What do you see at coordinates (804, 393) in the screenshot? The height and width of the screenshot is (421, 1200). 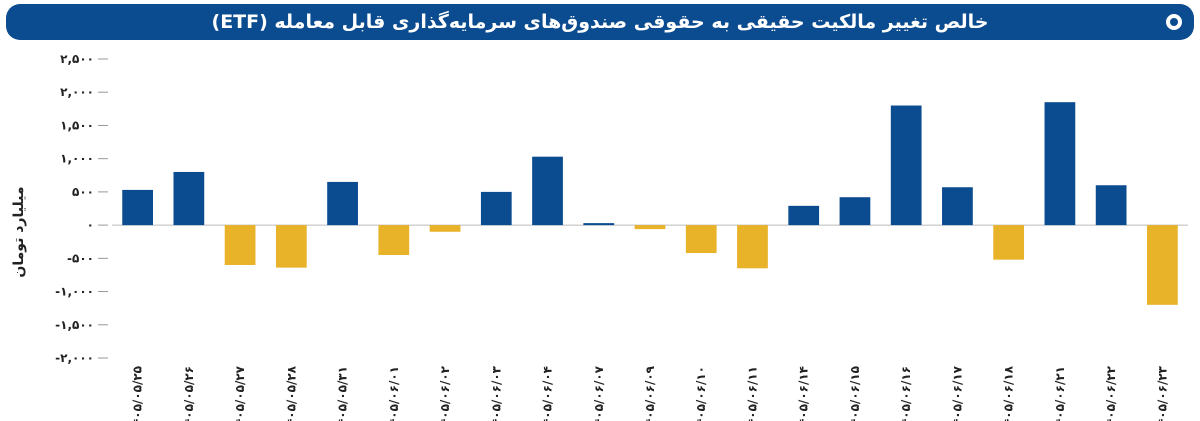 I see `x-tick-label: ۱۴۰۵/۰۶/۱۴` at bounding box center [804, 393].